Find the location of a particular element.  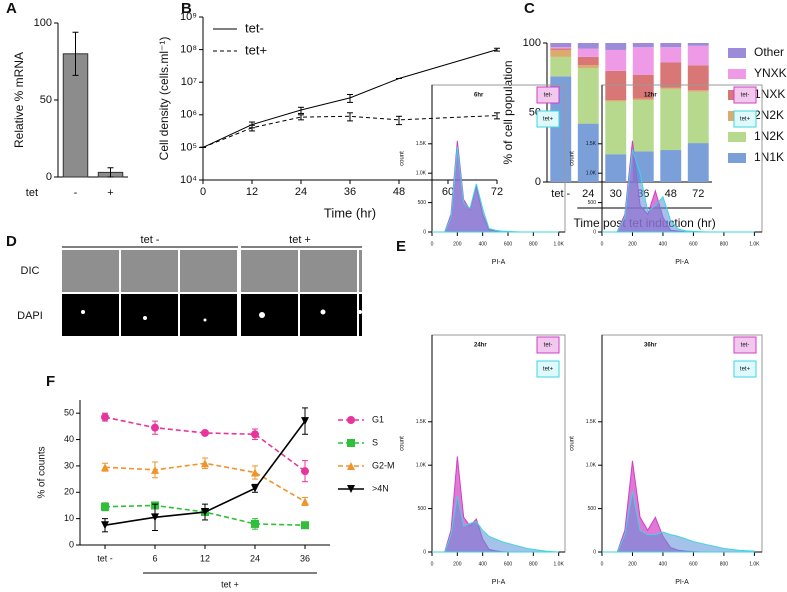

y-tick-label: 20 is located at coordinates (69, 492).